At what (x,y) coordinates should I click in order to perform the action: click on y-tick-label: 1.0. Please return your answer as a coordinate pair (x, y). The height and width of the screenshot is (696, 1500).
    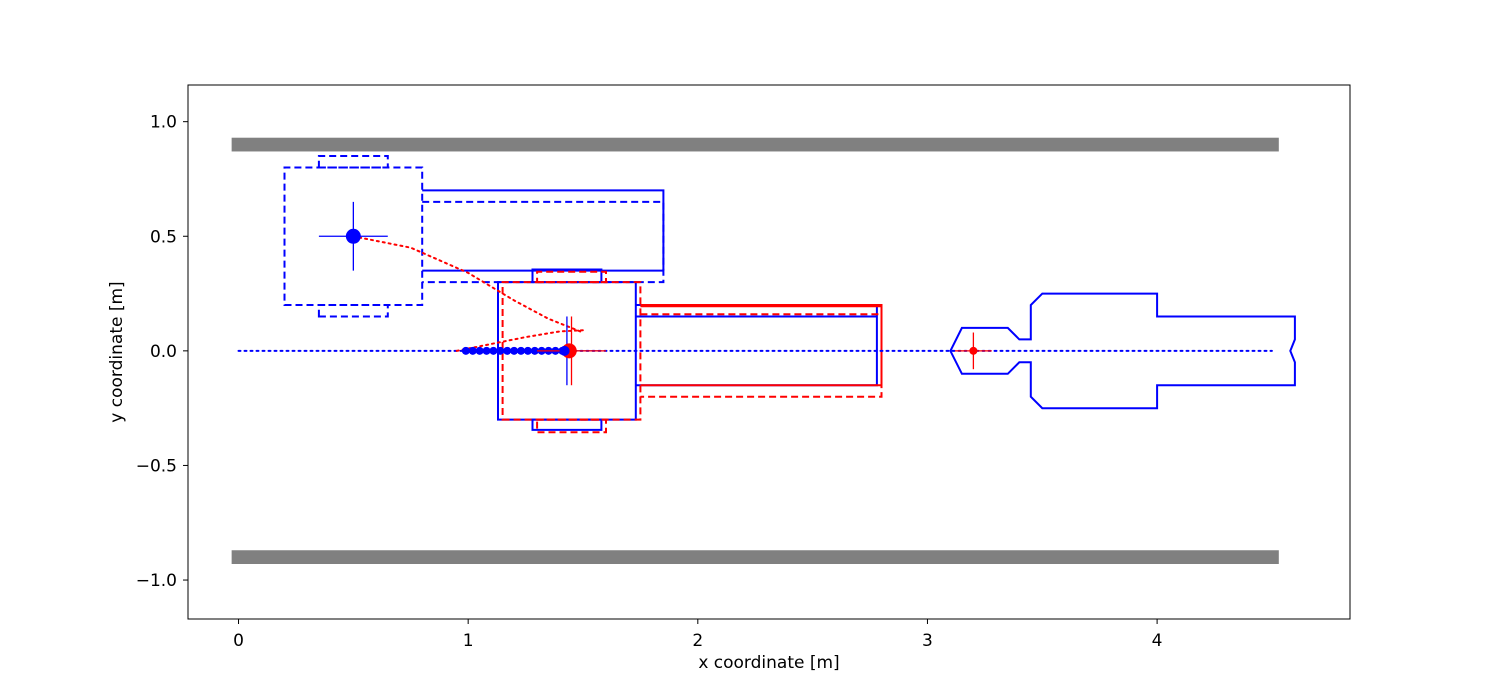
    Looking at the image, I should click on (163, 123).